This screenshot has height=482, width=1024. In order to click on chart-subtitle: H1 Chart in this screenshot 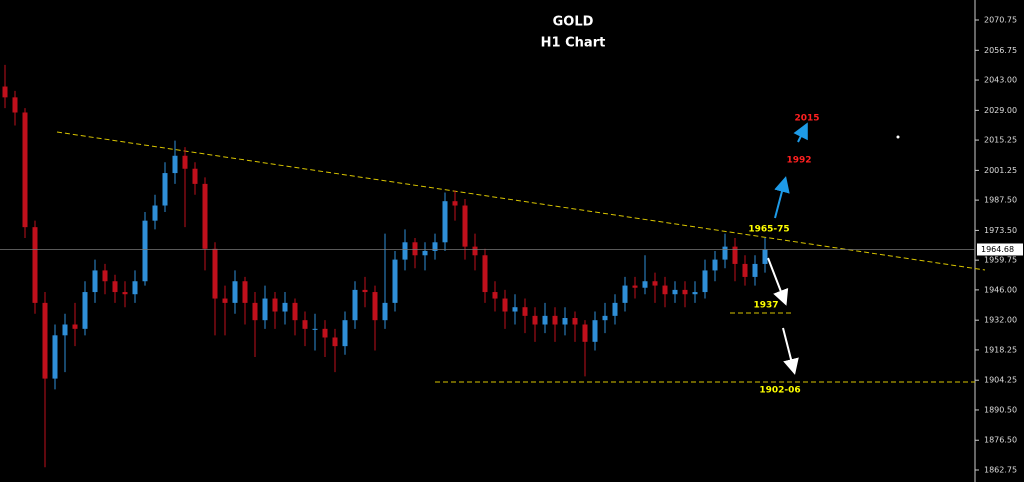, I will do `click(573, 43)`.